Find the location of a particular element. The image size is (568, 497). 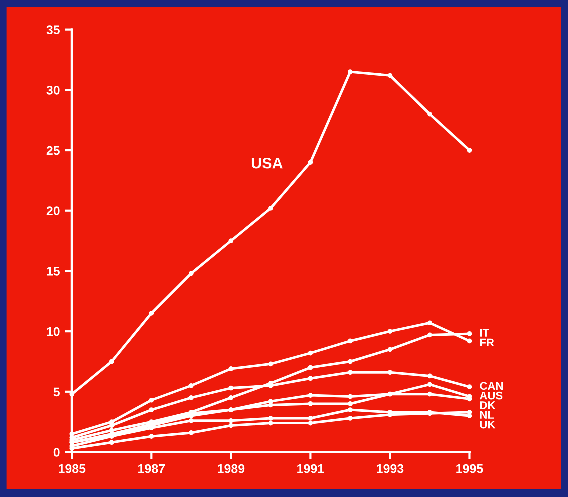

y-tick-label: 10 is located at coordinates (53, 331).